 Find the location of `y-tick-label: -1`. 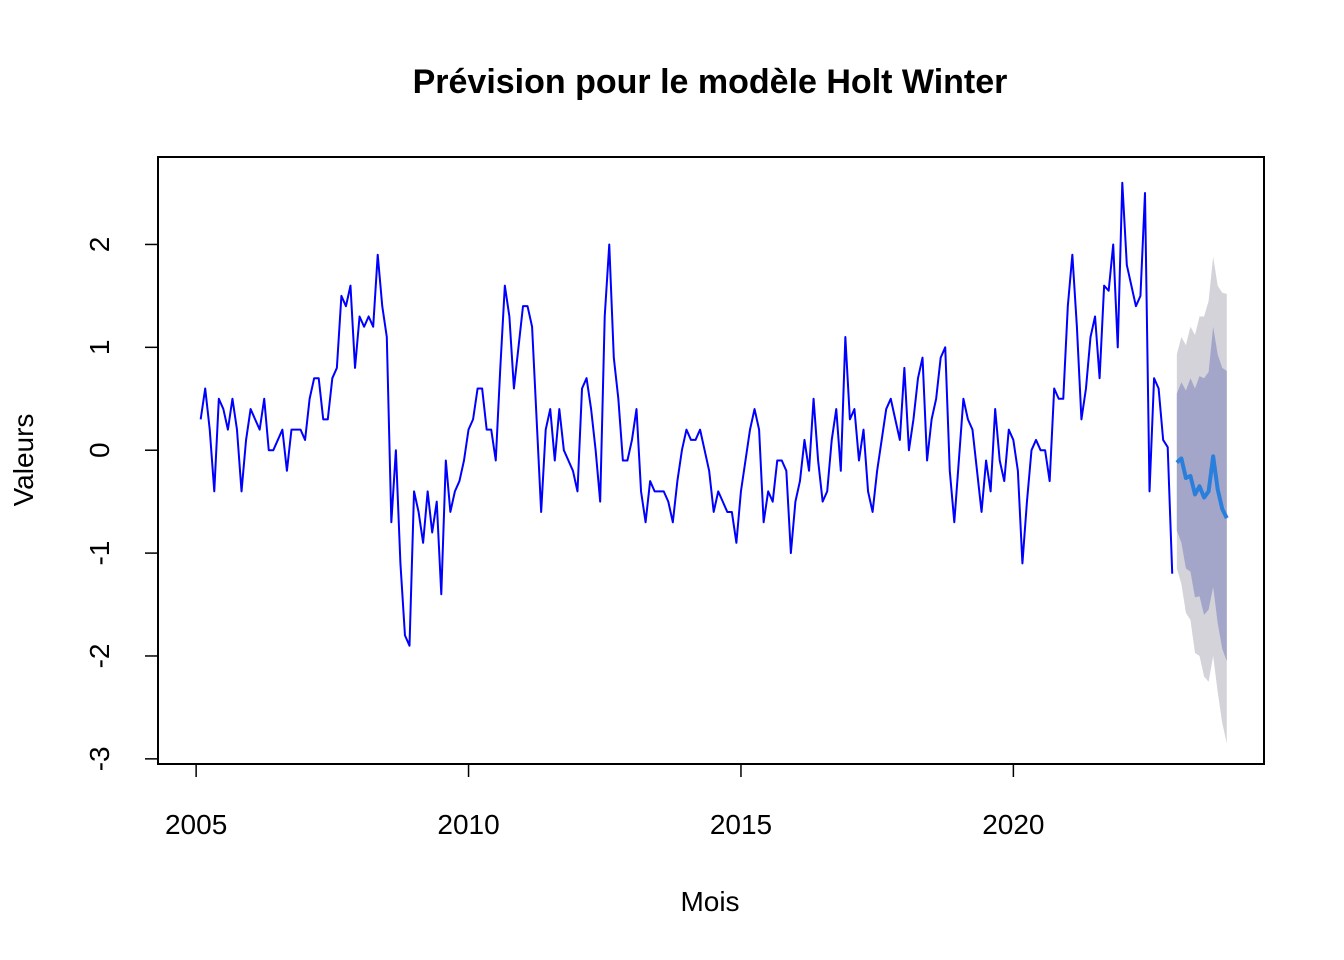

y-tick-label: -1 is located at coordinates (99, 553).